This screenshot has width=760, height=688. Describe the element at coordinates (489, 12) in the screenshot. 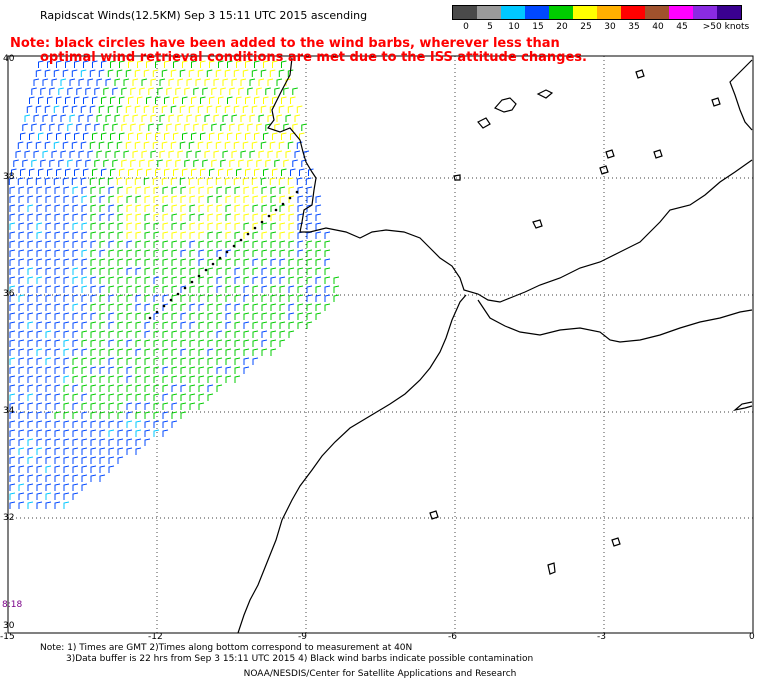

I see `legend-swatch` at that location.